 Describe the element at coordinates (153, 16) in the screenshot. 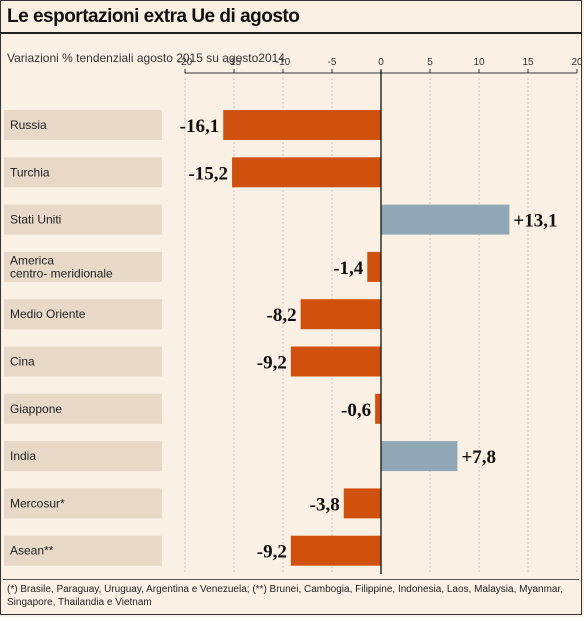

I see `chart-title: Le esportazioni extra Ue di agosto` at that location.